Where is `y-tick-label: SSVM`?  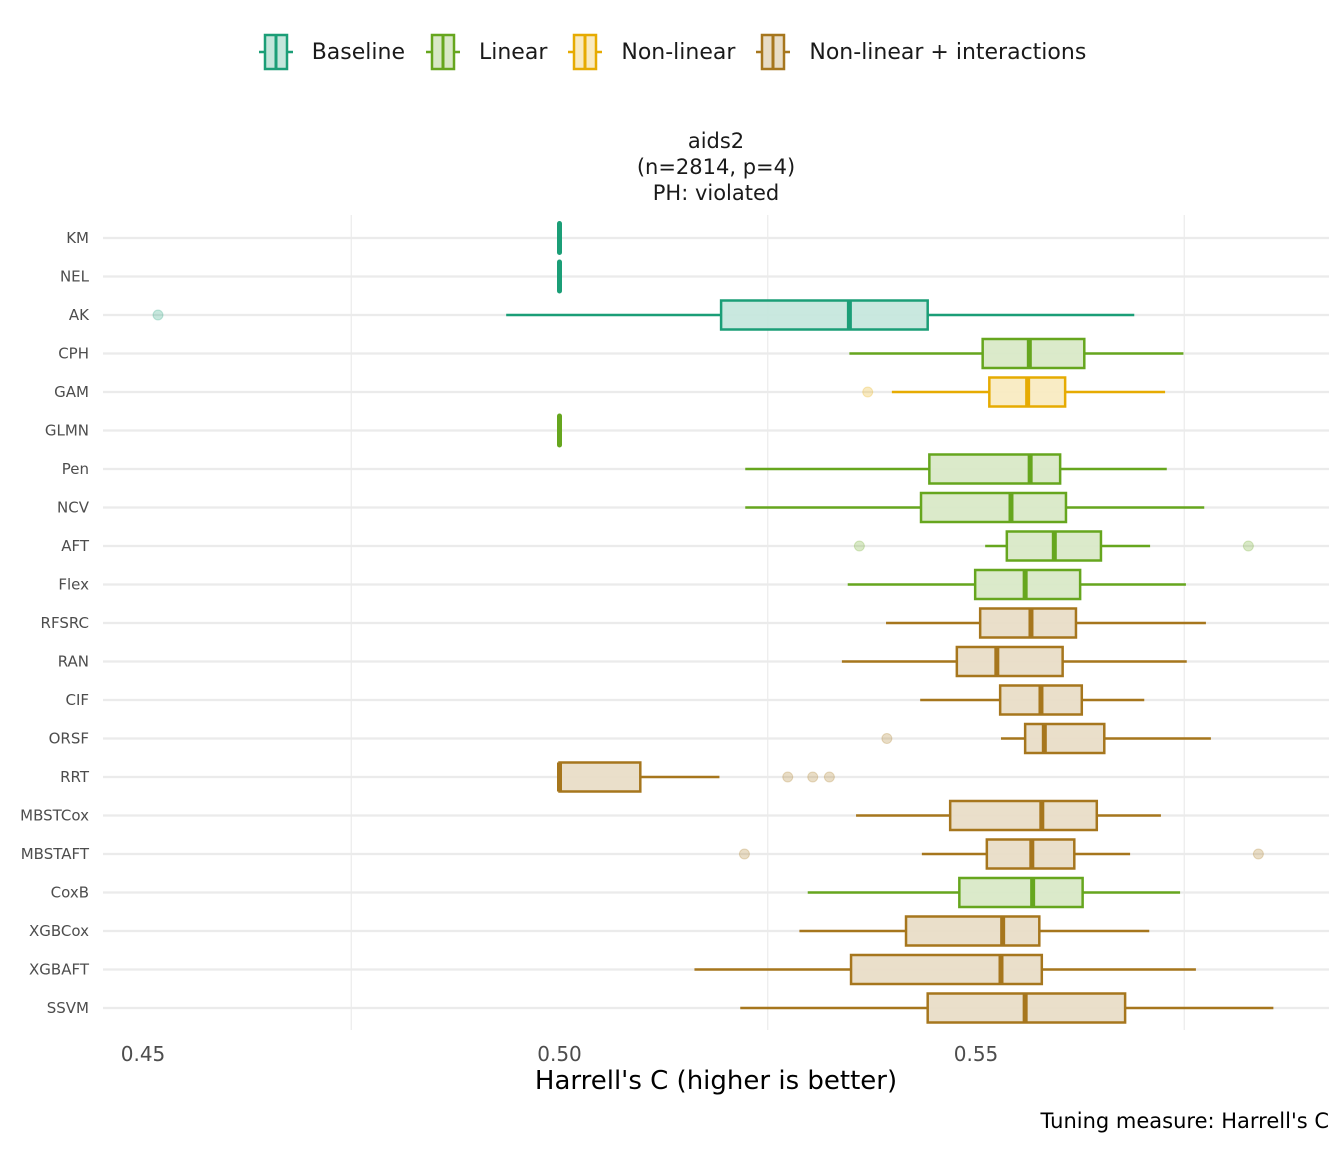 y-tick-label: SSVM is located at coordinates (68, 1008).